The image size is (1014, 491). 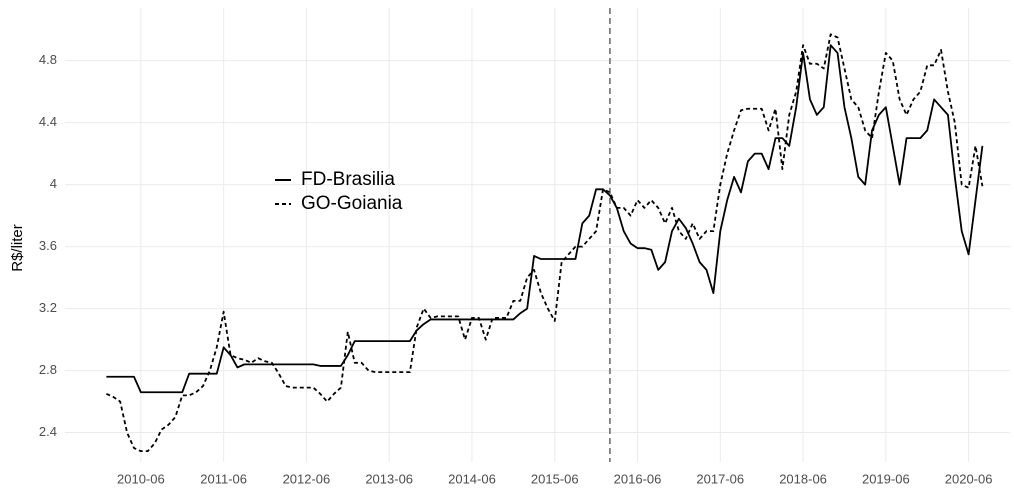 What do you see at coordinates (141, 478) in the screenshot?
I see `x-tick-label: 2010-06` at bounding box center [141, 478].